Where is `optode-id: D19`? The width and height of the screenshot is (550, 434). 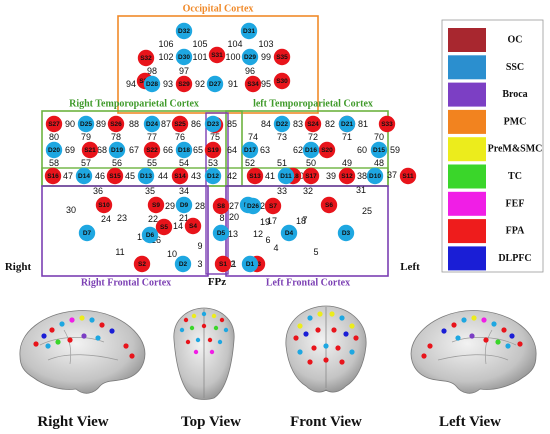
optode-id: D19 is located at coordinates (117, 150).